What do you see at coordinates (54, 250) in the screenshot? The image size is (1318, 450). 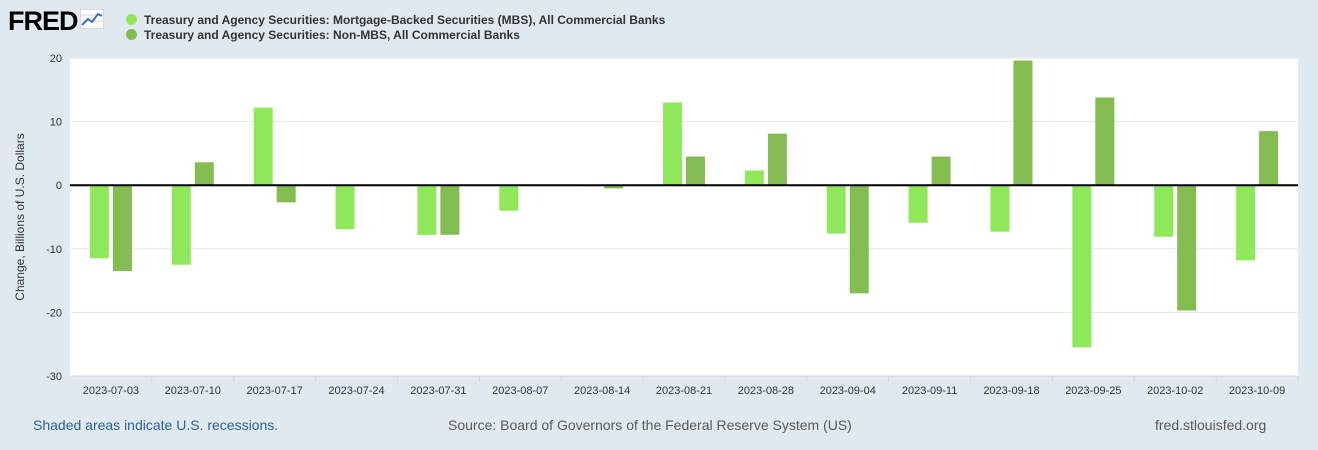 I see `y-tick-label: -10` at bounding box center [54, 250].